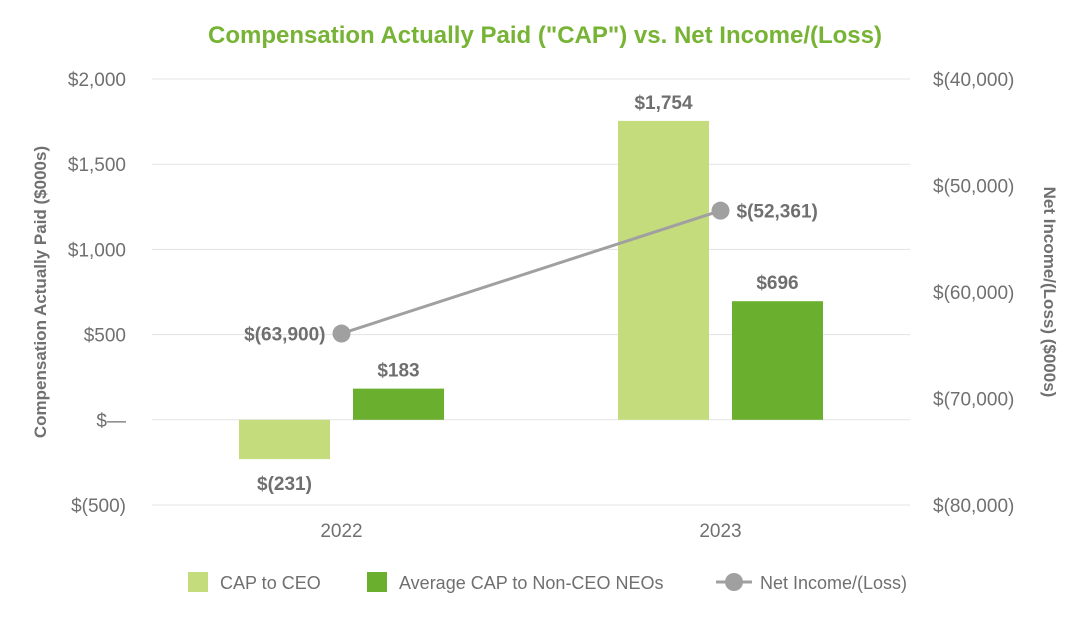  What do you see at coordinates (284, 484) in the screenshot?
I see `data-label-cap-to-ceo-2022: $(231)` at bounding box center [284, 484].